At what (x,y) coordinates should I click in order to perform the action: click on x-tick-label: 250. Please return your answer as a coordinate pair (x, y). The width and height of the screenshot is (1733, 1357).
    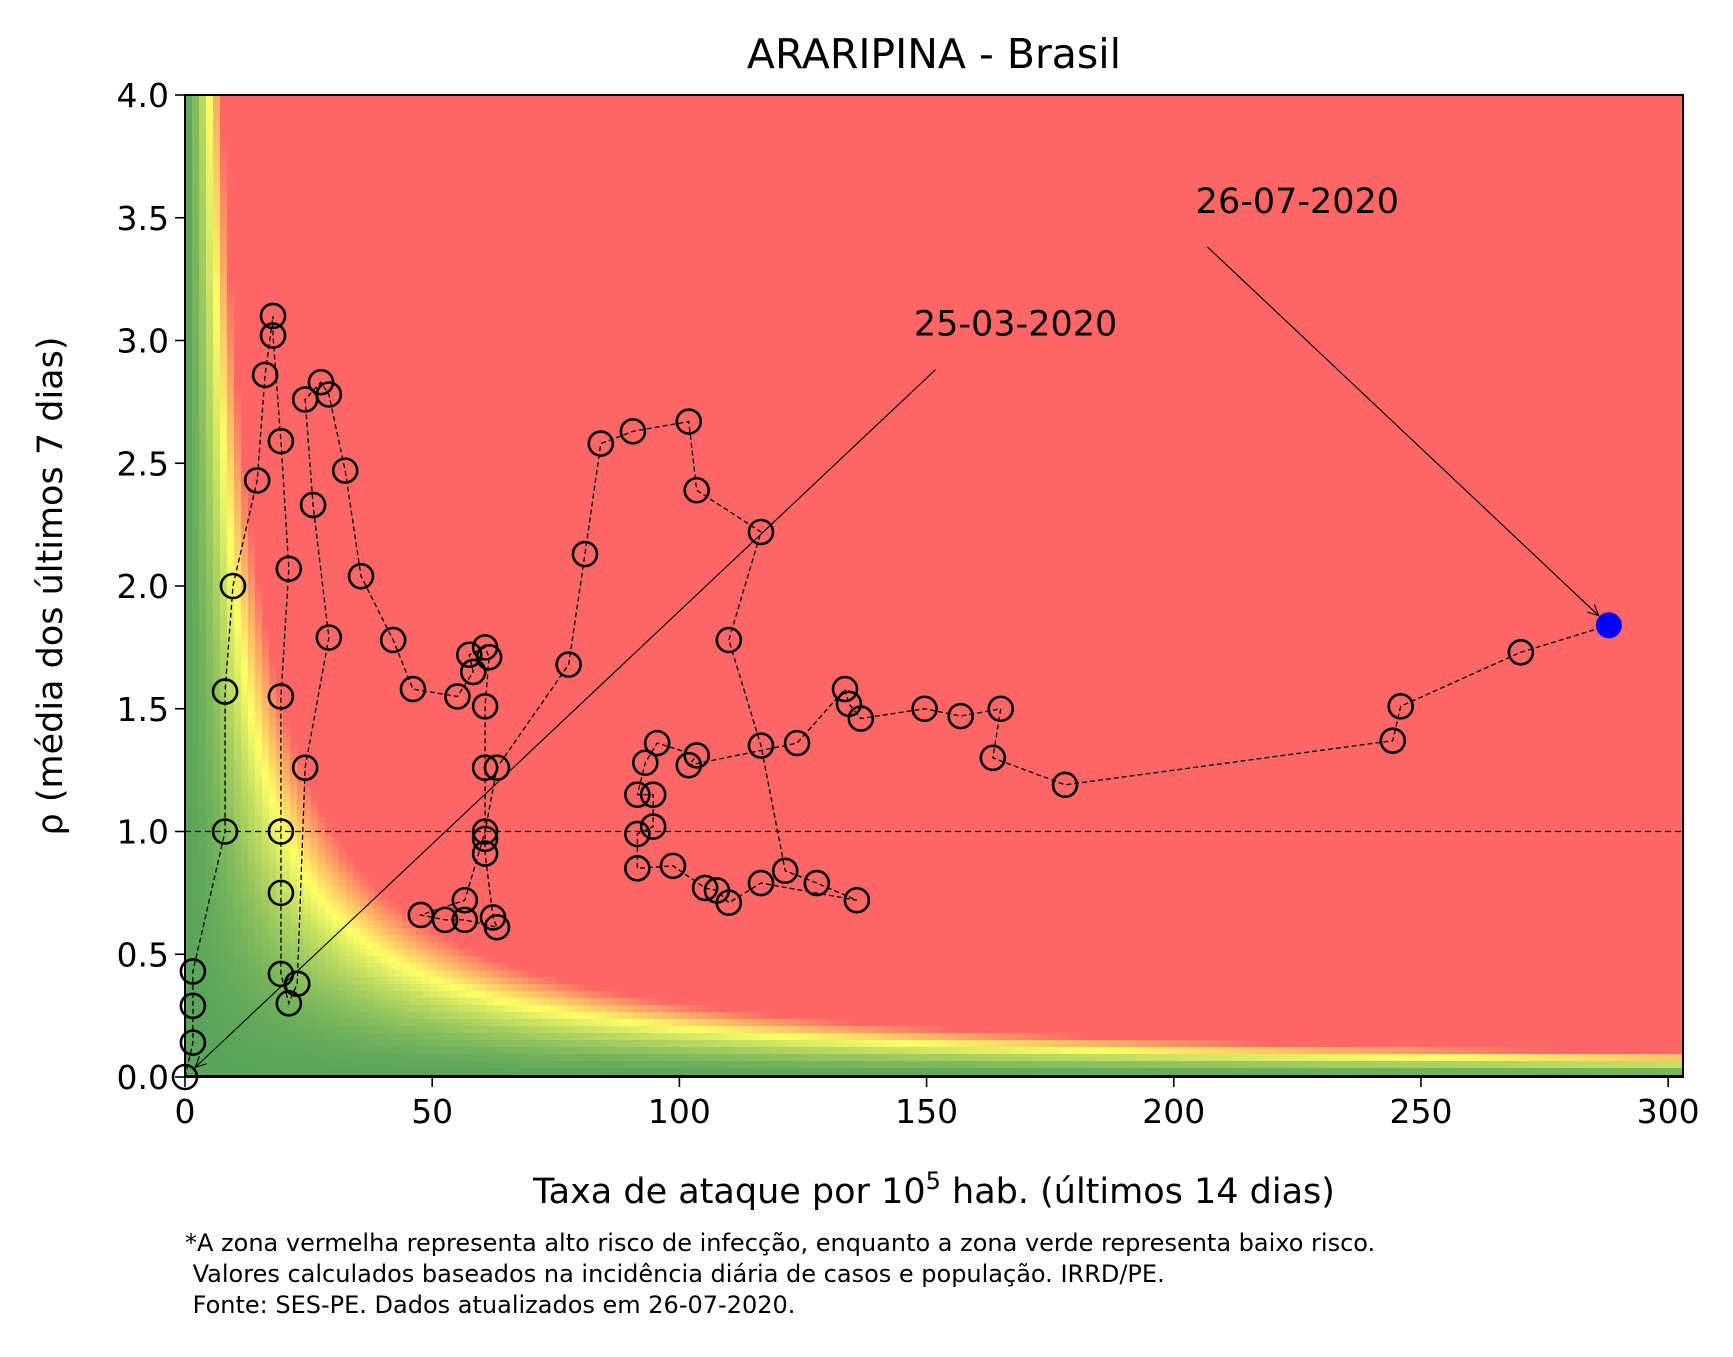
    Looking at the image, I should click on (1420, 1111).